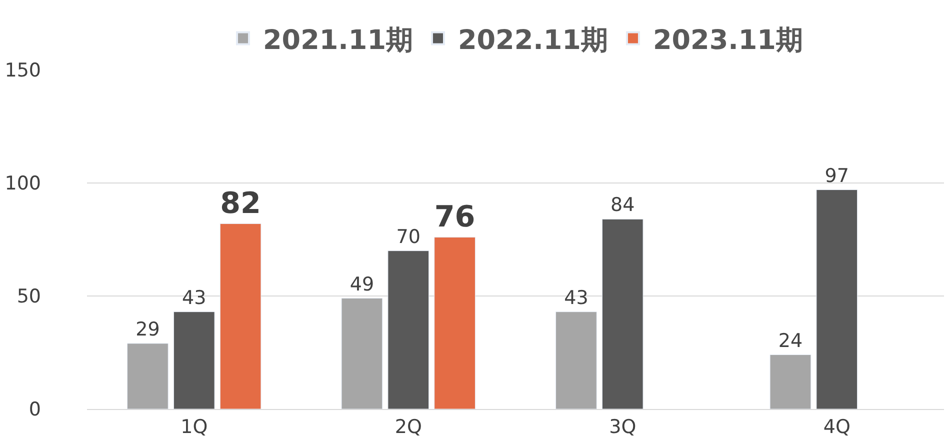 This screenshot has height=444, width=949. Describe the element at coordinates (455, 216) in the screenshot. I see `data-label: 76` at that location.